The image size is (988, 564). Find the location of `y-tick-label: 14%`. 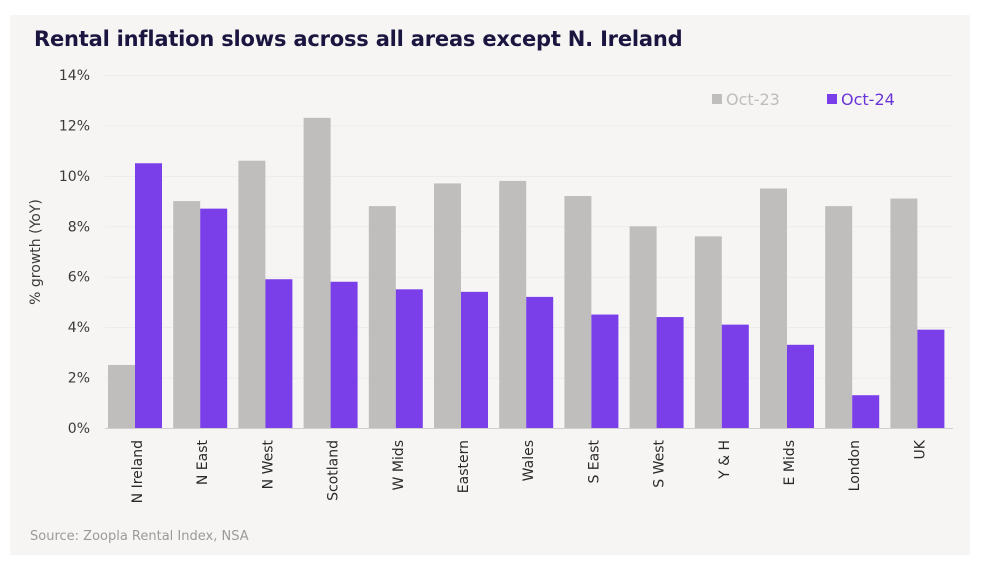

y-tick-label: 14% is located at coordinates (74, 76).